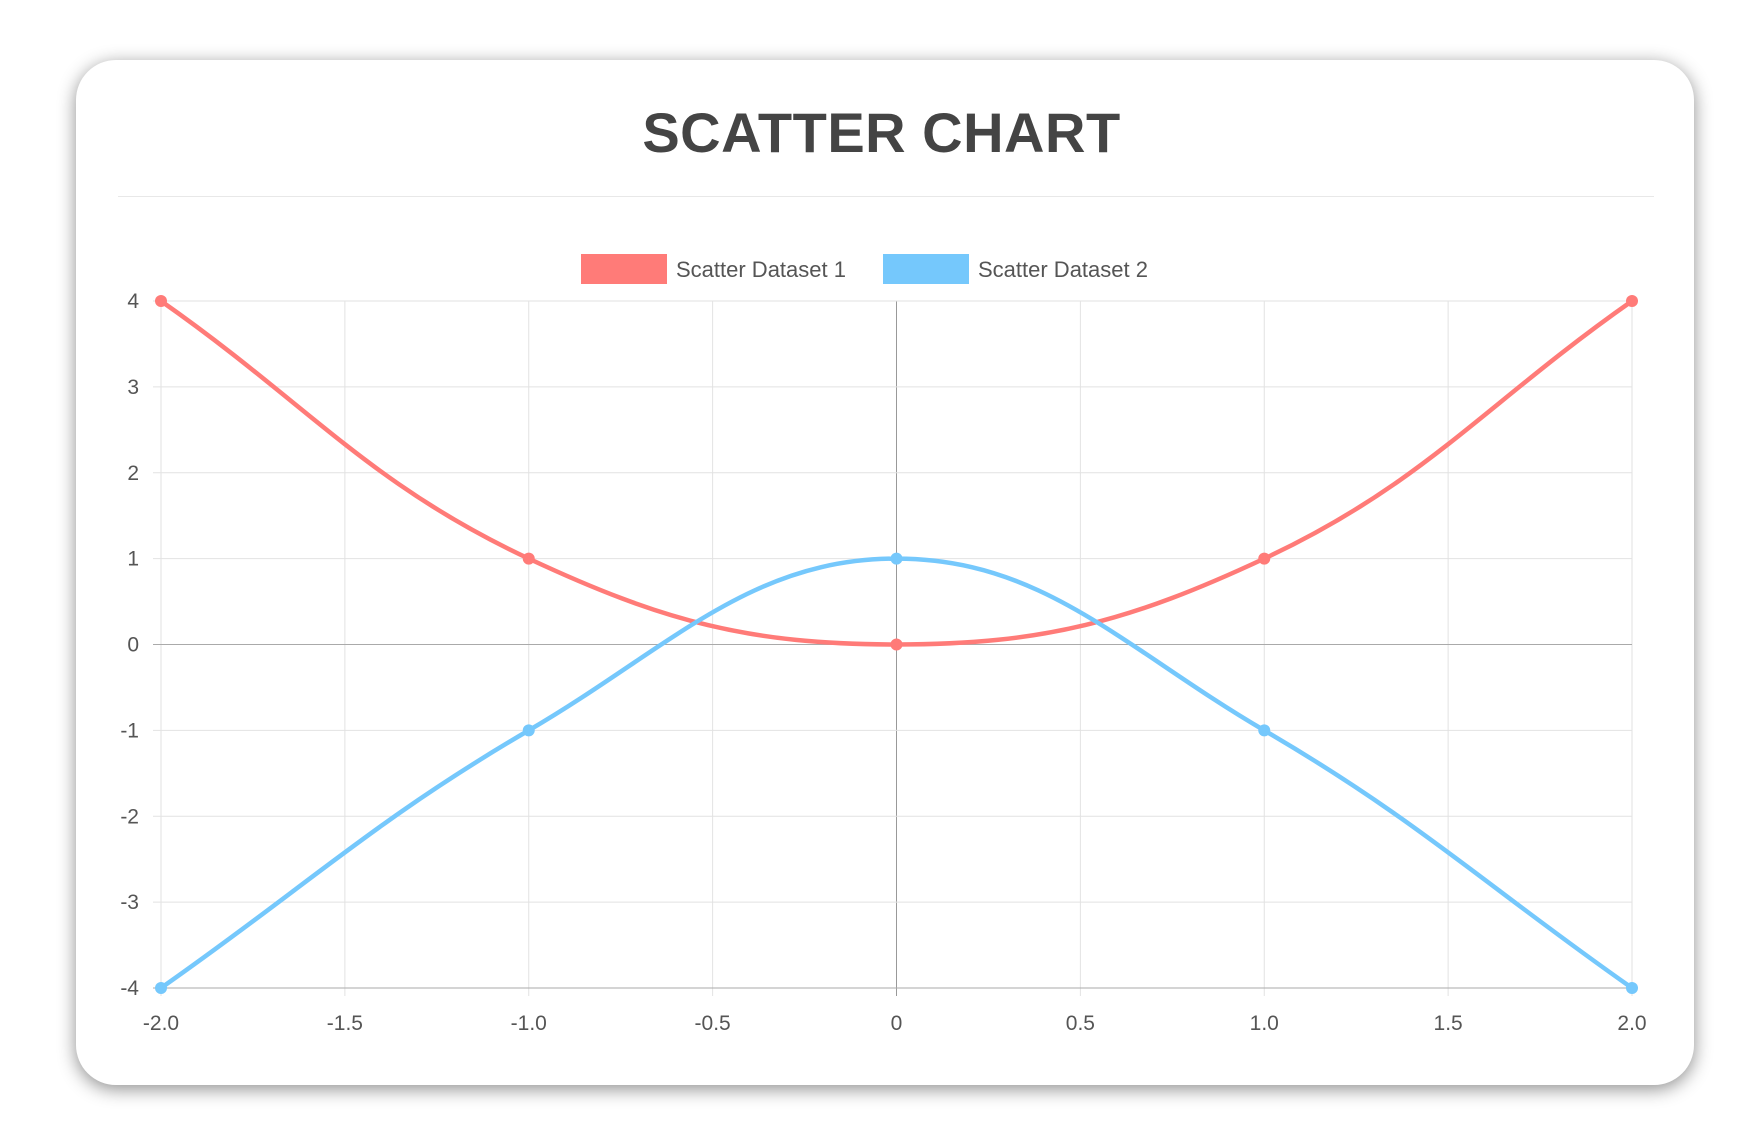 The width and height of the screenshot is (1763, 1144). I want to click on y-tick-label: -1, so click(129, 730).